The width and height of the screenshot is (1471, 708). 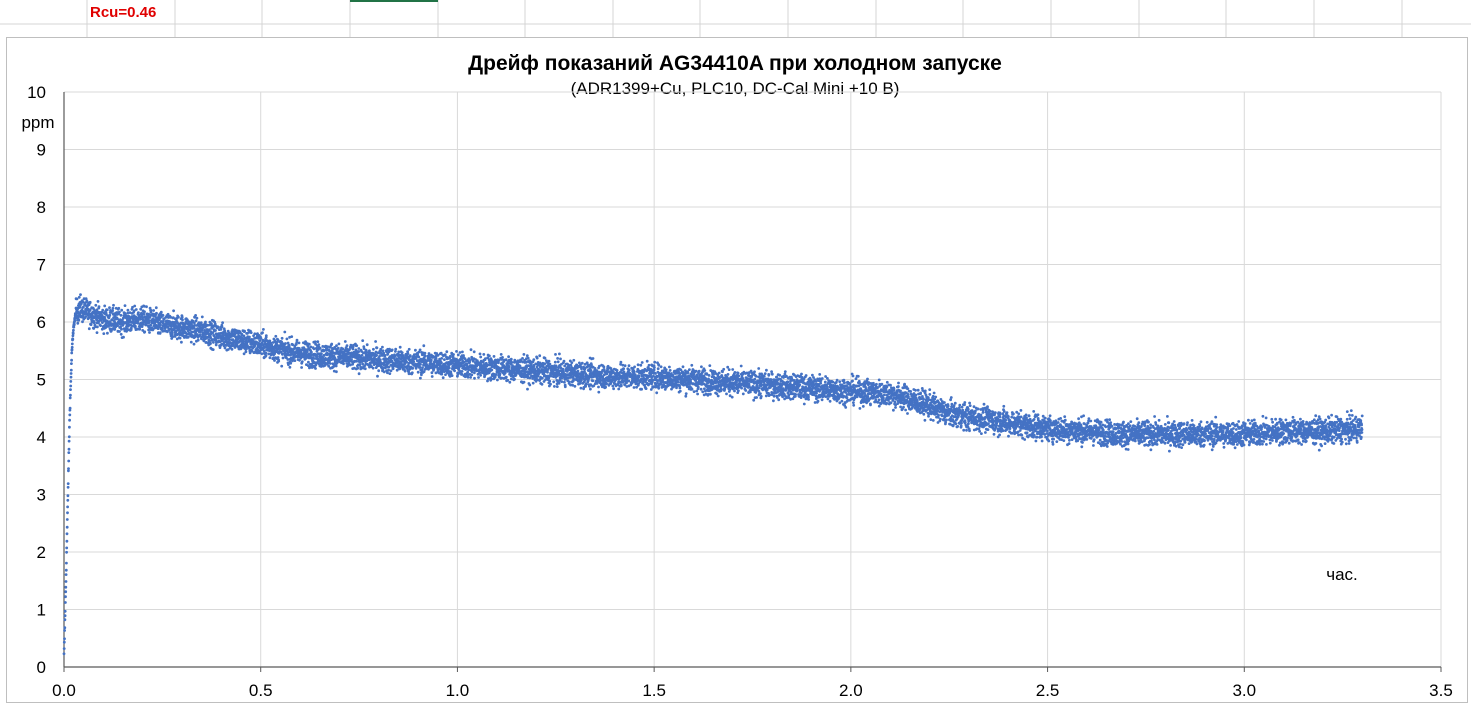 What do you see at coordinates (41, 610) in the screenshot?
I see `y-tick-label: 1` at bounding box center [41, 610].